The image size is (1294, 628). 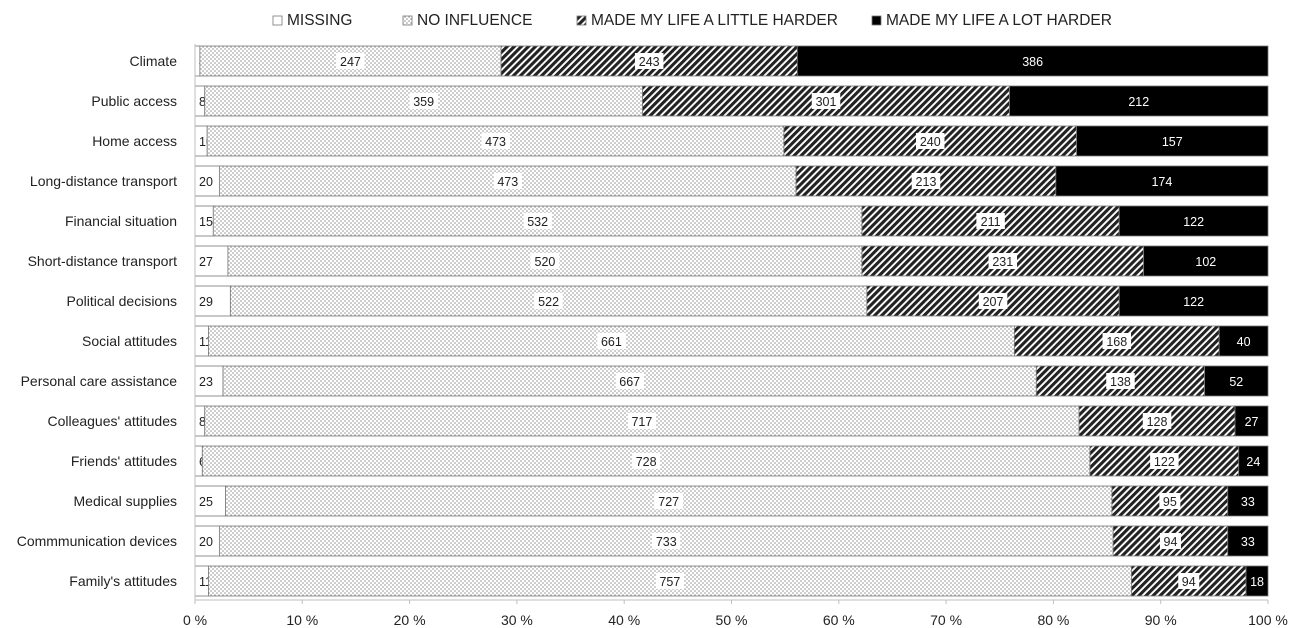 What do you see at coordinates (624, 620) in the screenshot?
I see `x-tick-label: 40 %` at bounding box center [624, 620].